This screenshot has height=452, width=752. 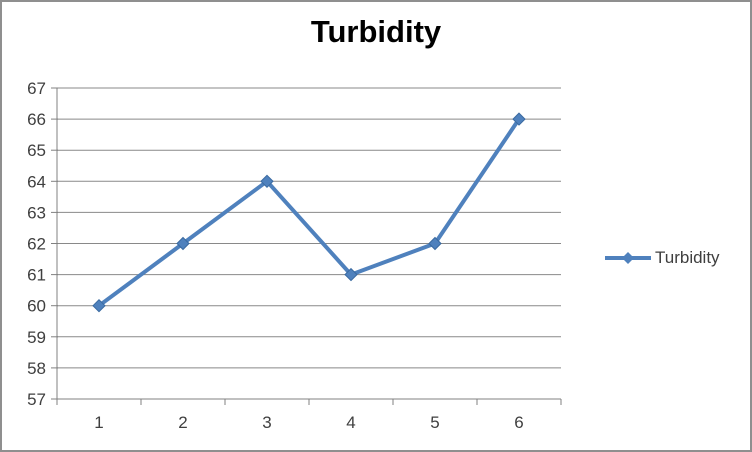 What do you see at coordinates (182, 422) in the screenshot?
I see `x-tick-label: 2` at bounding box center [182, 422].